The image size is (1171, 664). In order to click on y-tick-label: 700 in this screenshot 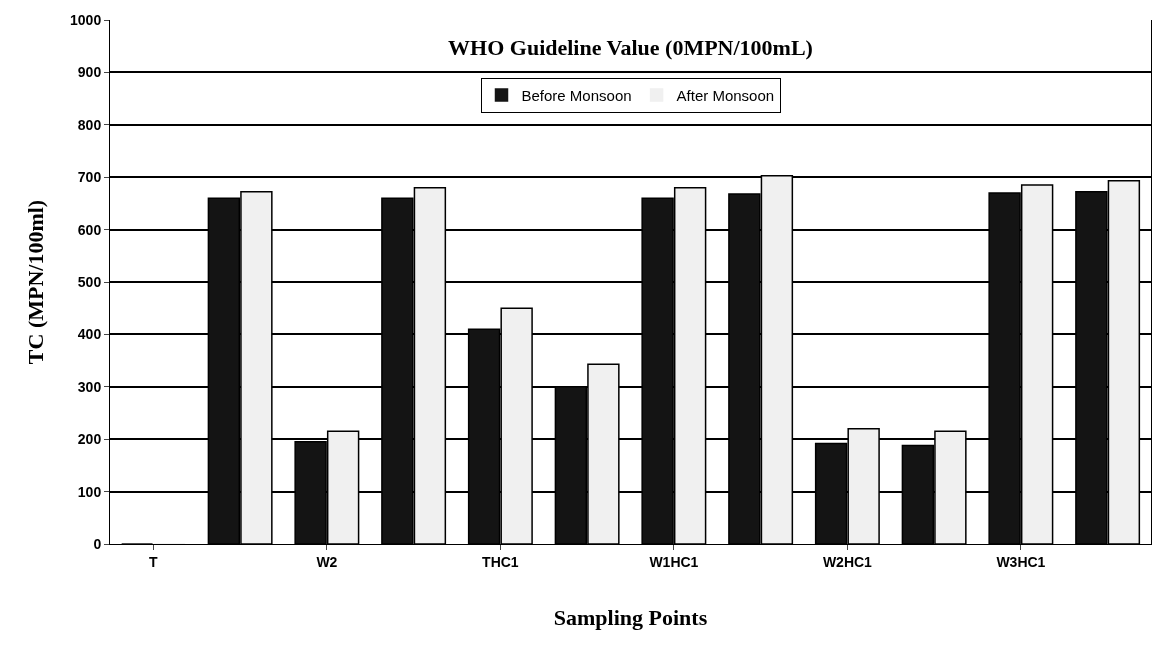, I will do `click(89, 177)`.